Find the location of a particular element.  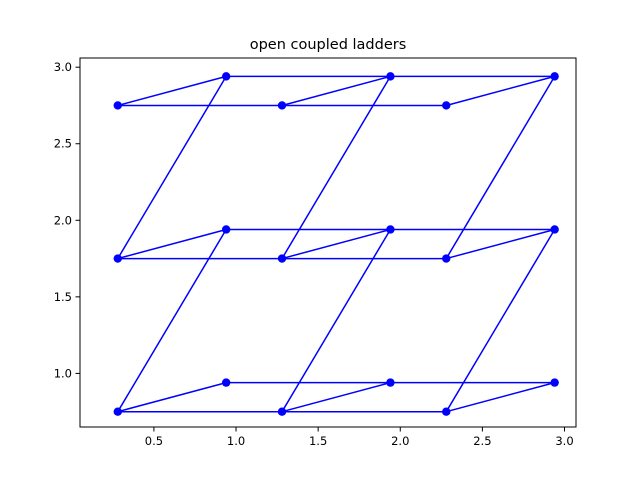

y-axis: 1.0 1.5 2.0 2.5 3.0 is located at coordinates (67, 220).